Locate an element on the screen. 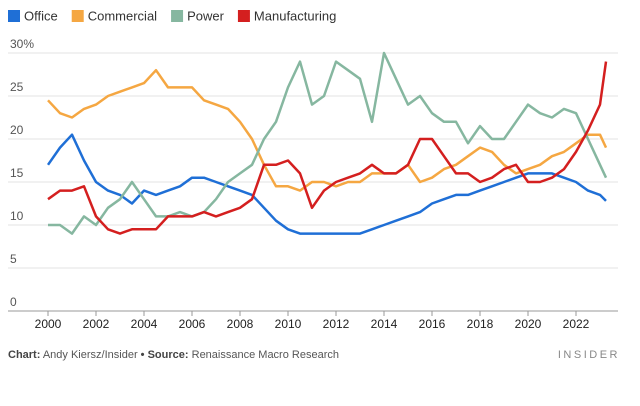  x-tick-label: 2004 is located at coordinates (144, 324).